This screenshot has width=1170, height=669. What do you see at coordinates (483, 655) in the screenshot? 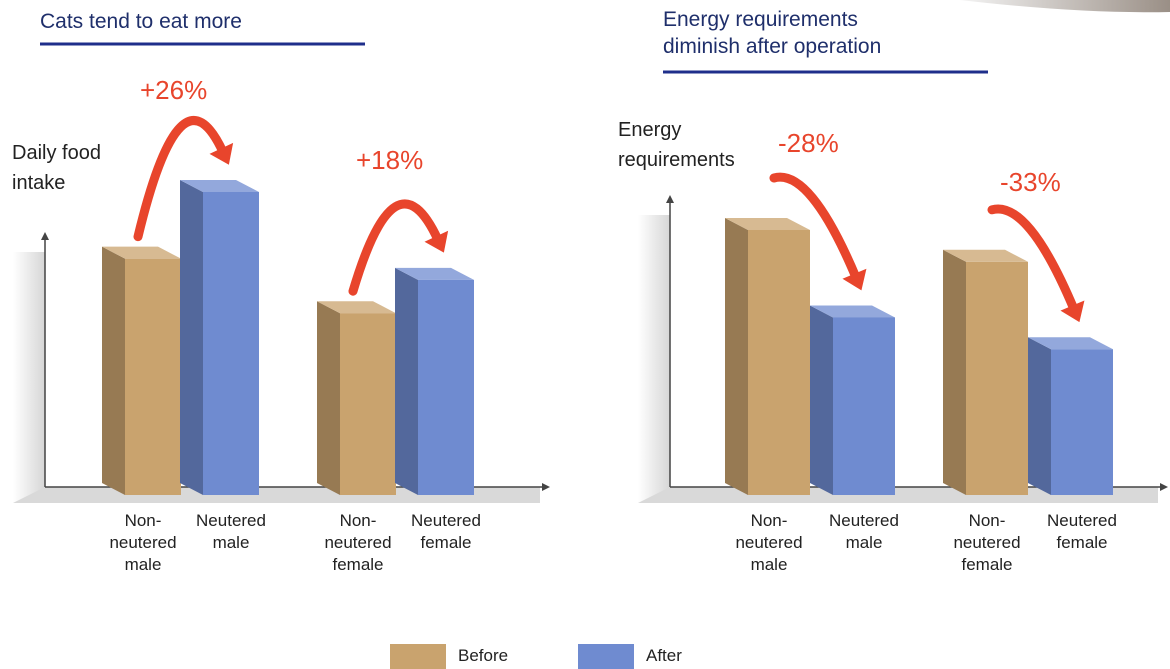
I see `legend-label: Before` at bounding box center [483, 655].